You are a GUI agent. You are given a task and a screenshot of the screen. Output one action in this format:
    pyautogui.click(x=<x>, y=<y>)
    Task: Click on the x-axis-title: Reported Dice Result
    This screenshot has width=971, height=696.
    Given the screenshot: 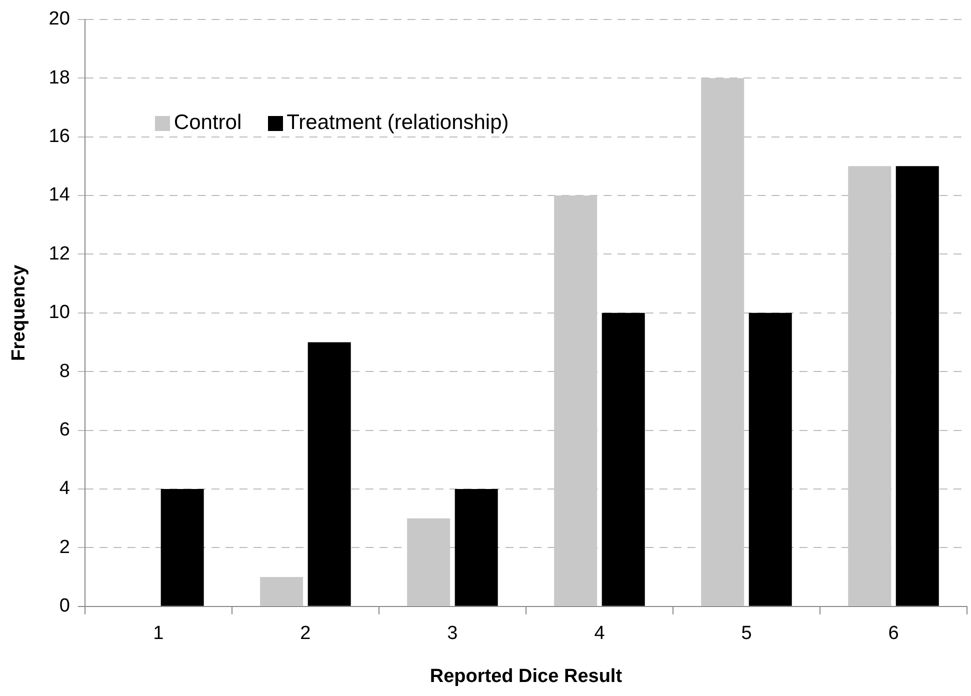 What is the action you would take?
    pyautogui.click(x=526, y=676)
    